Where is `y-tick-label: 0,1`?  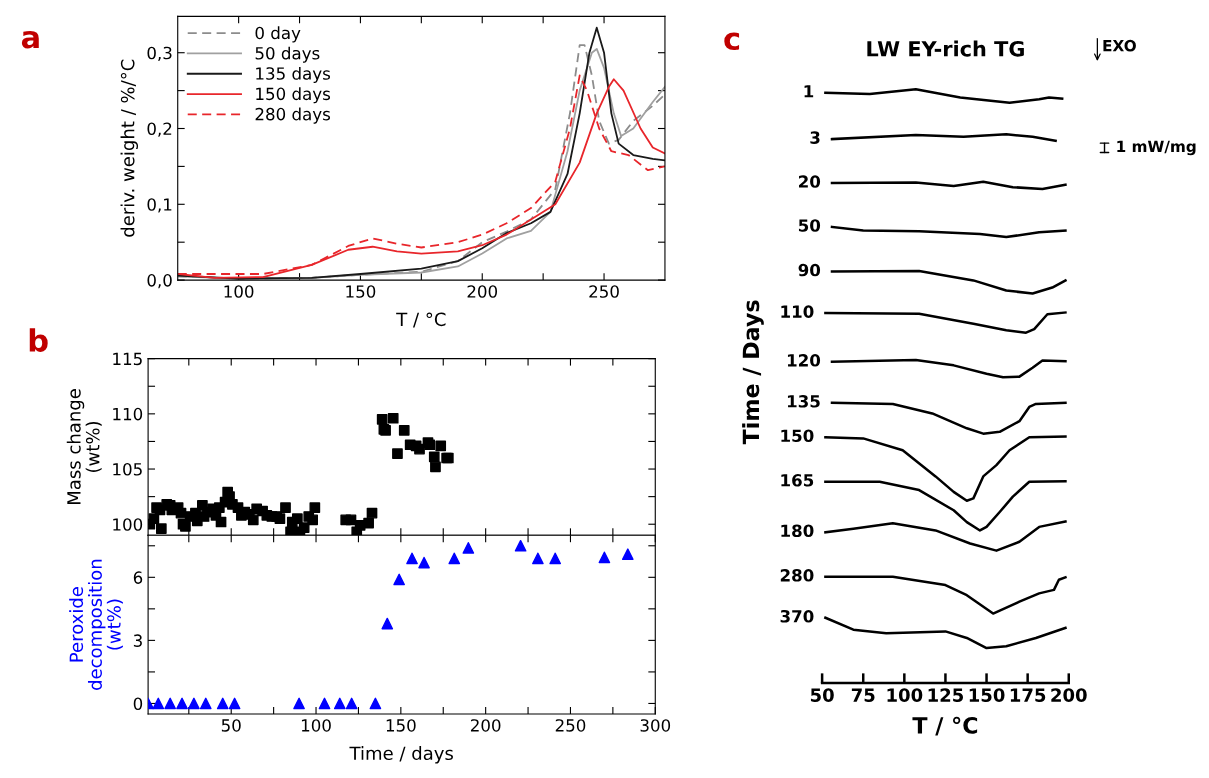 y-tick-label: 0,1 is located at coordinates (159, 205).